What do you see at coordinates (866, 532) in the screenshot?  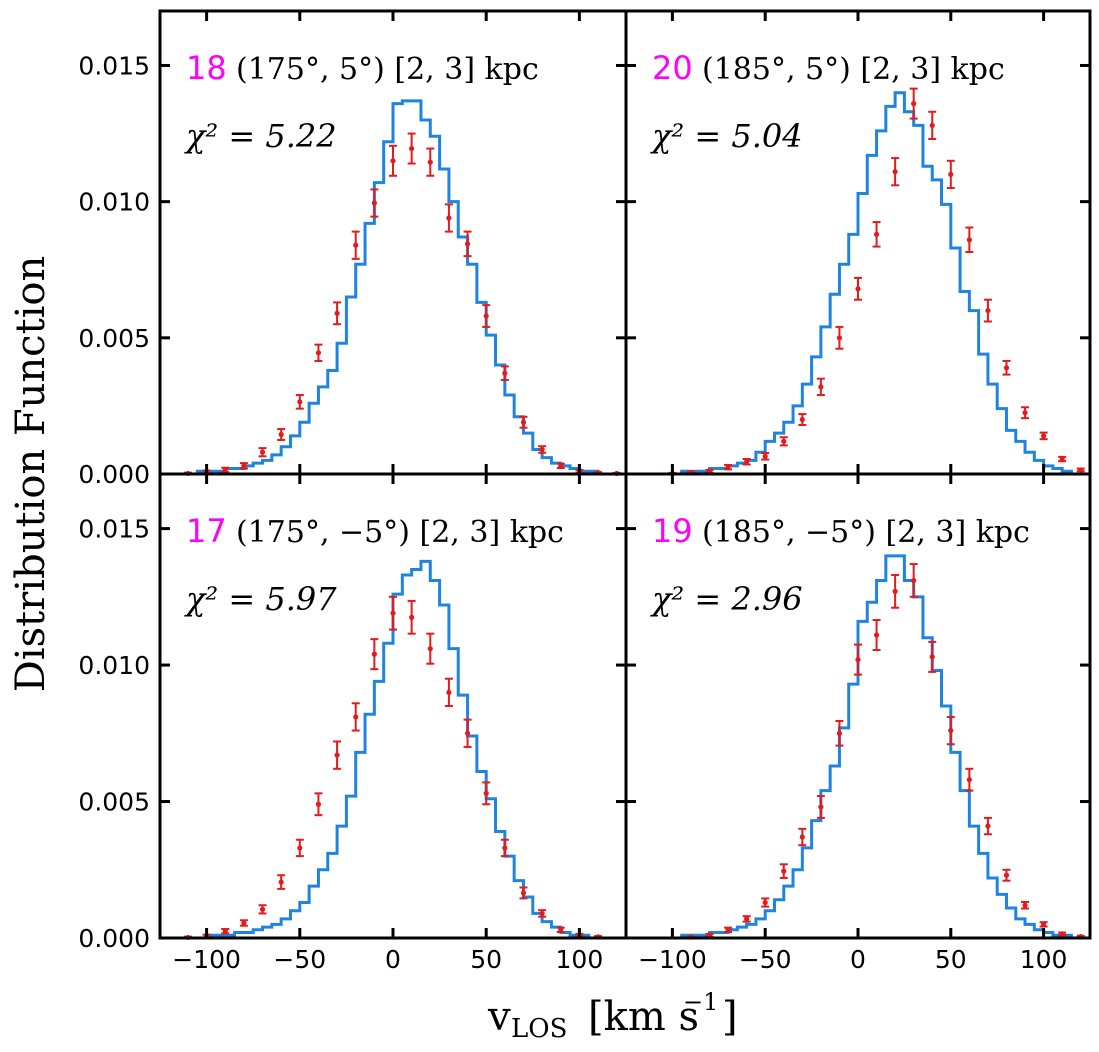 I see `panel-coordinate-label: (185°, −5°) [2, 3] kpc` at bounding box center [866, 532].